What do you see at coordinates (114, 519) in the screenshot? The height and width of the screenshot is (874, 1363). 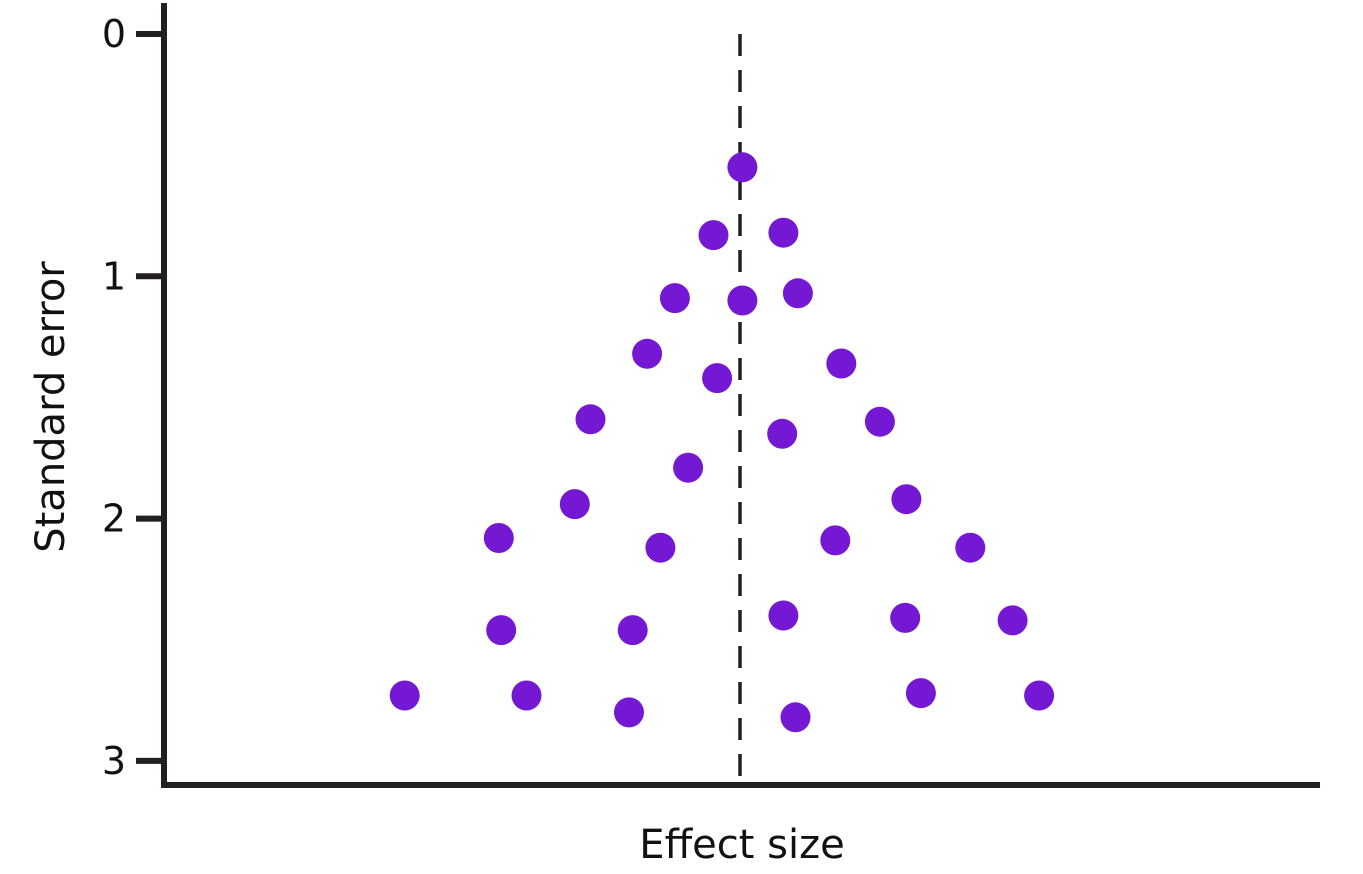 I see `y-tick-label: 2` at bounding box center [114, 519].